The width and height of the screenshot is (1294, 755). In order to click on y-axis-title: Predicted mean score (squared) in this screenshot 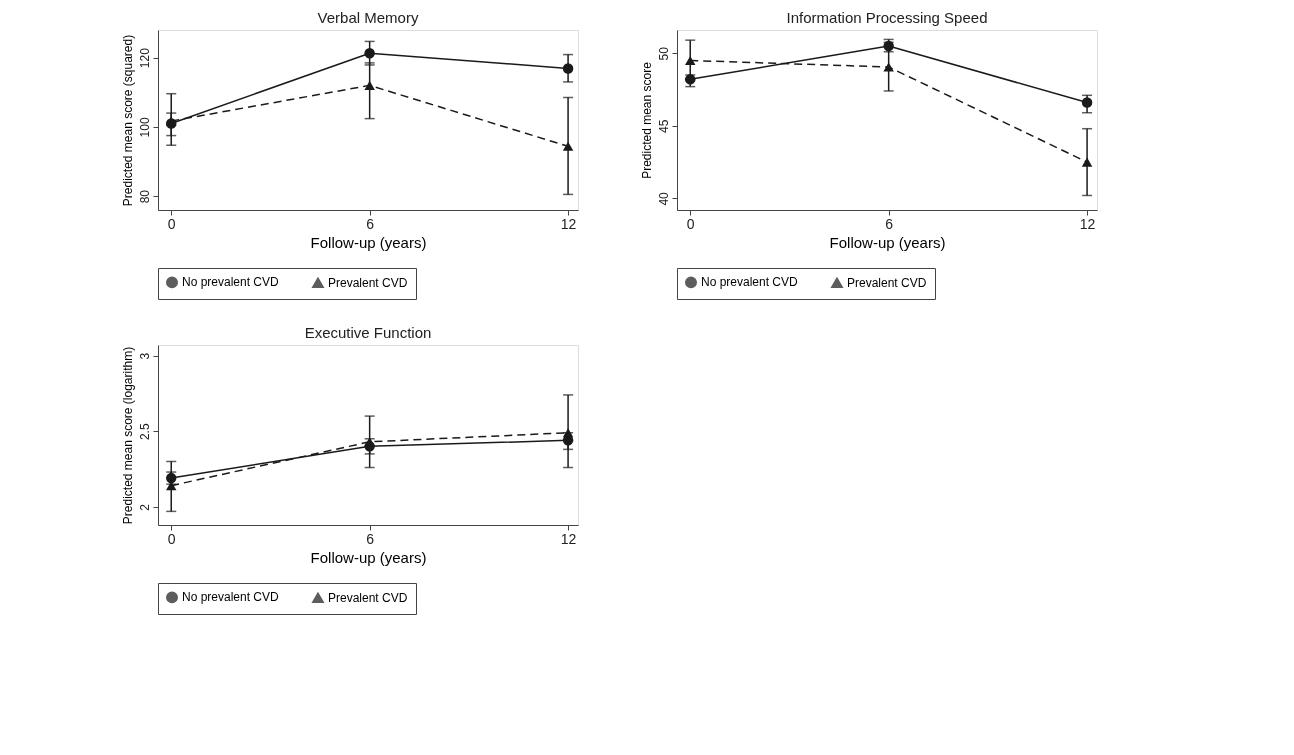, I will do `click(127, 120)`.